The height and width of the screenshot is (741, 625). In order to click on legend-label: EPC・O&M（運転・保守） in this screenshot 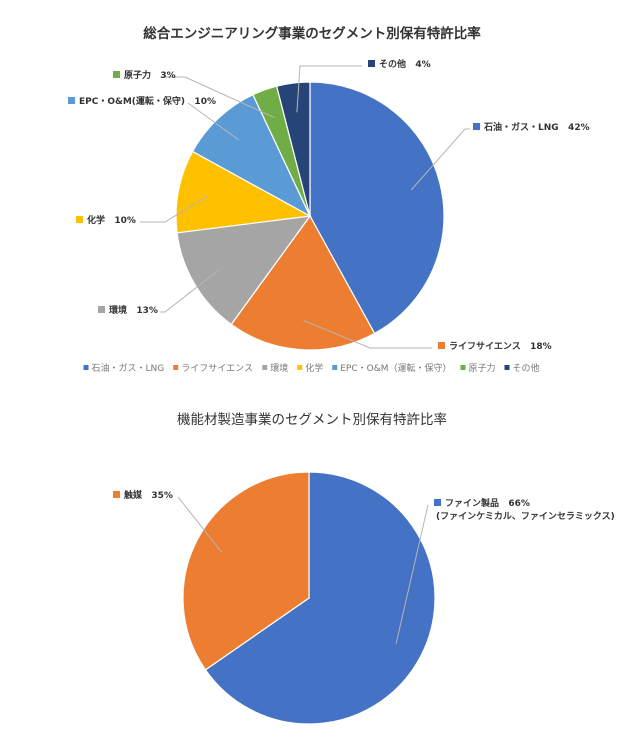, I will do `click(395, 368)`.